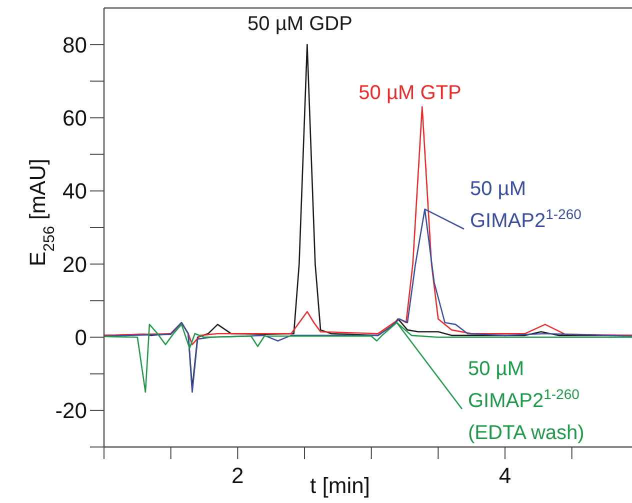 This screenshot has width=632, height=503. Describe the element at coordinates (74, 191) in the screenshot. I see `y-tick-label: 40` at that location.